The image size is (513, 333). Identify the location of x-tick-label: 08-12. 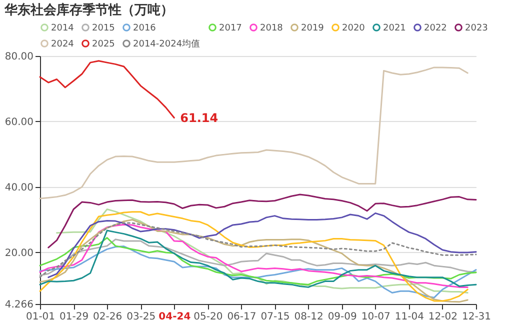
(309, 317).